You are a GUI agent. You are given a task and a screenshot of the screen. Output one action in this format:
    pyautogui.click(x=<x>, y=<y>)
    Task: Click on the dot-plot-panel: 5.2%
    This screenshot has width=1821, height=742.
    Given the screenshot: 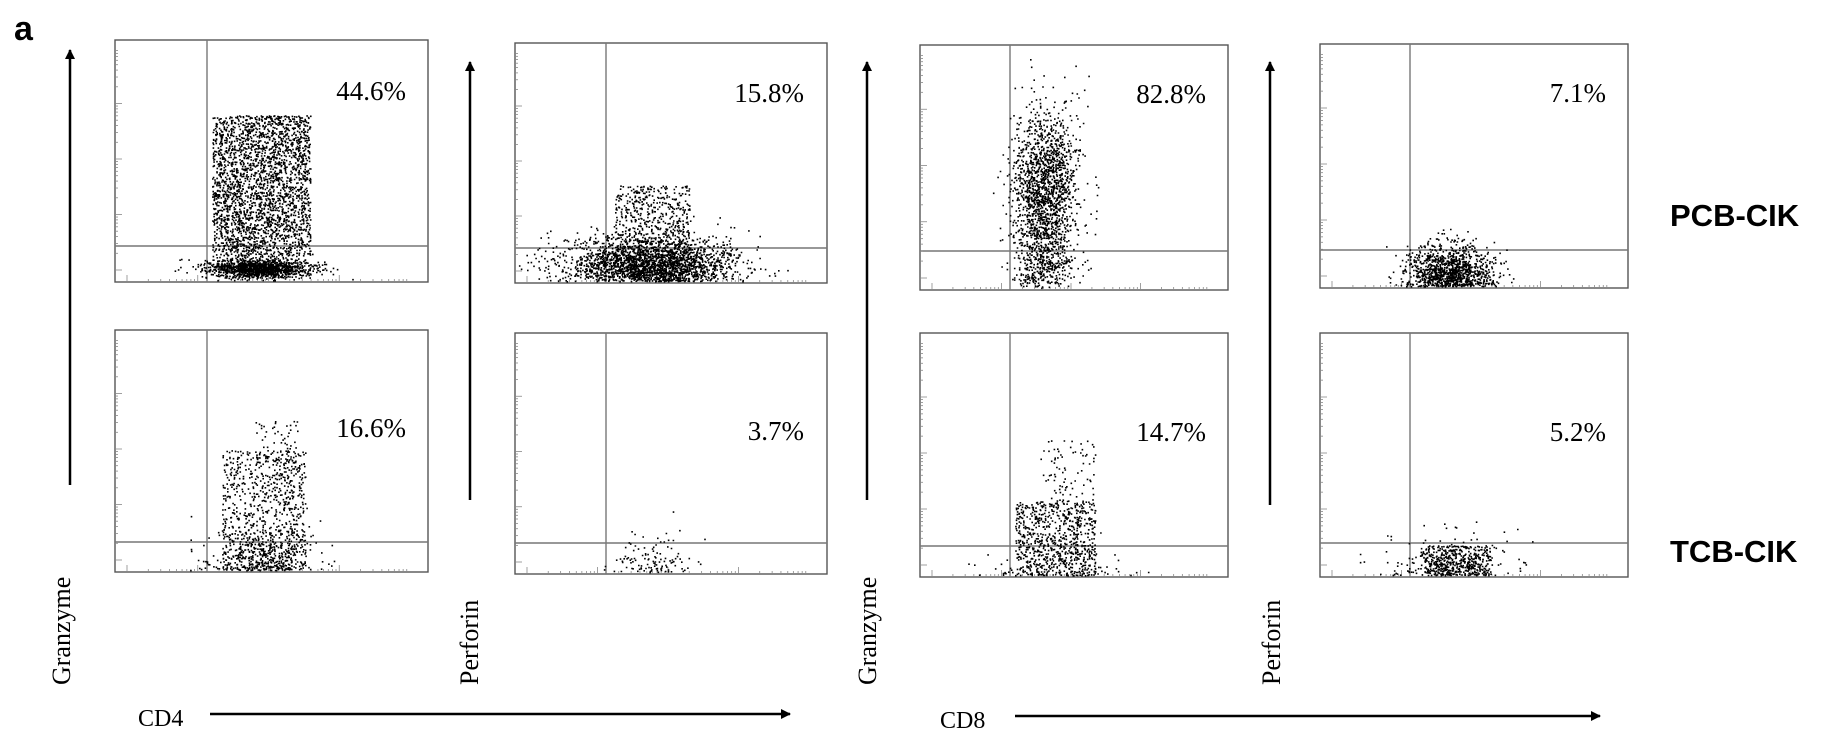 What is the action you would take?
    pyautogui.click(x=1474, y=455)
    